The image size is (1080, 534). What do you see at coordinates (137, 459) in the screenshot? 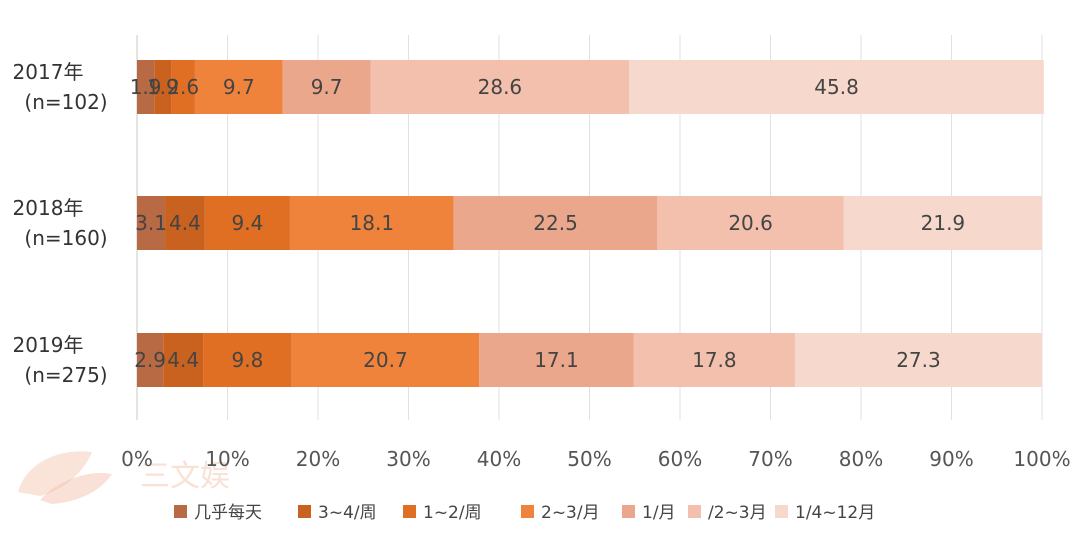
I see `x-tick-label: 0%` at bounding box center [137, 459].